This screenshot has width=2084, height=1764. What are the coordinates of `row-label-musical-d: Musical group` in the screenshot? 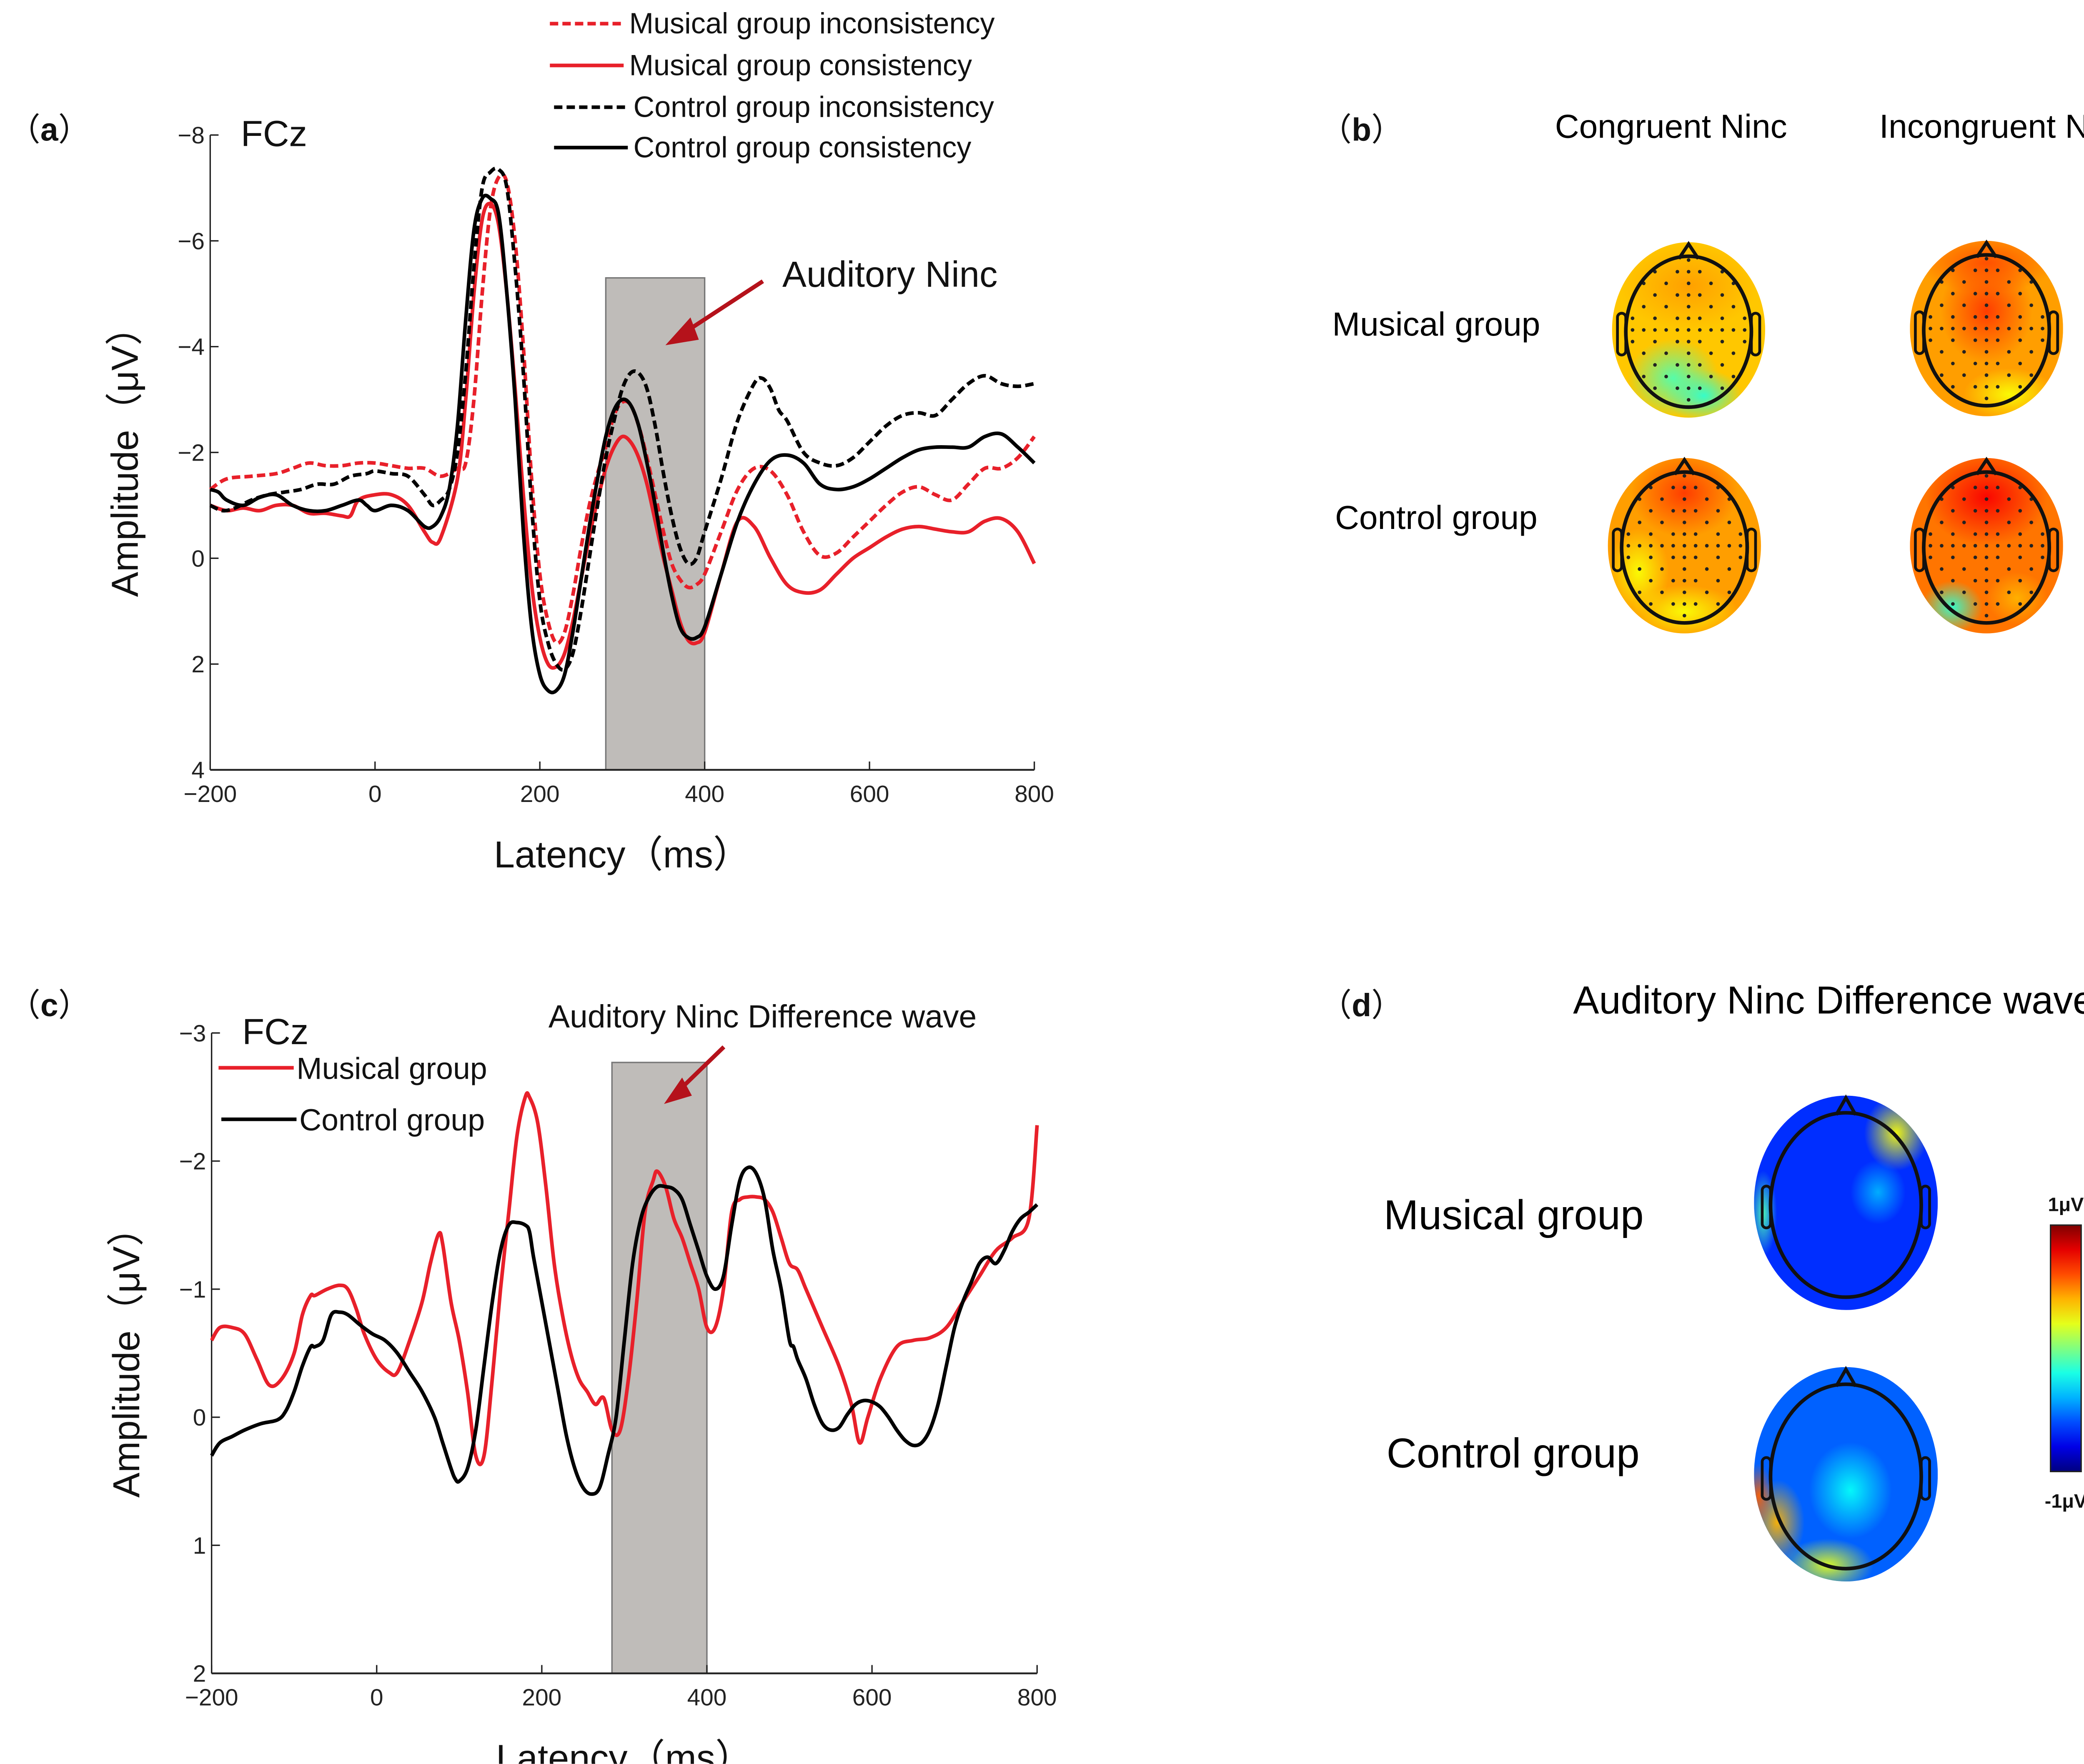 It's located at (1513, 1216).